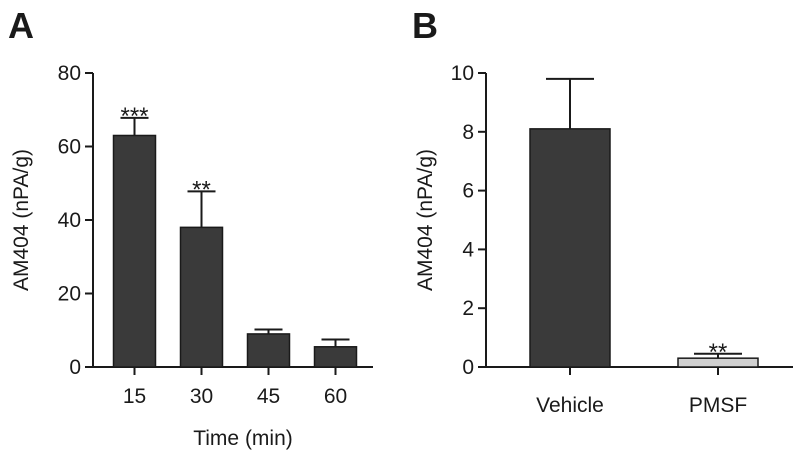 The height and width of the screenshot is (460, 798). I want to click on y-tick-label: 10, so click(462, 73).